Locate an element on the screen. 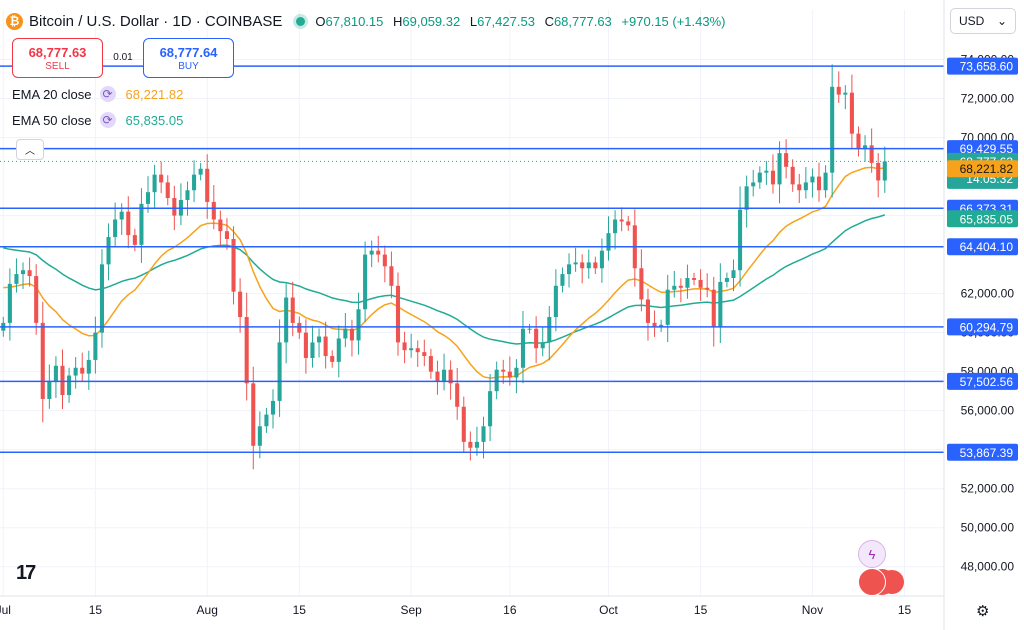 Image resolution: width=1024 pixels, height=630 pixels. flash-icon: ϟ is located at coordinates (872, 554).